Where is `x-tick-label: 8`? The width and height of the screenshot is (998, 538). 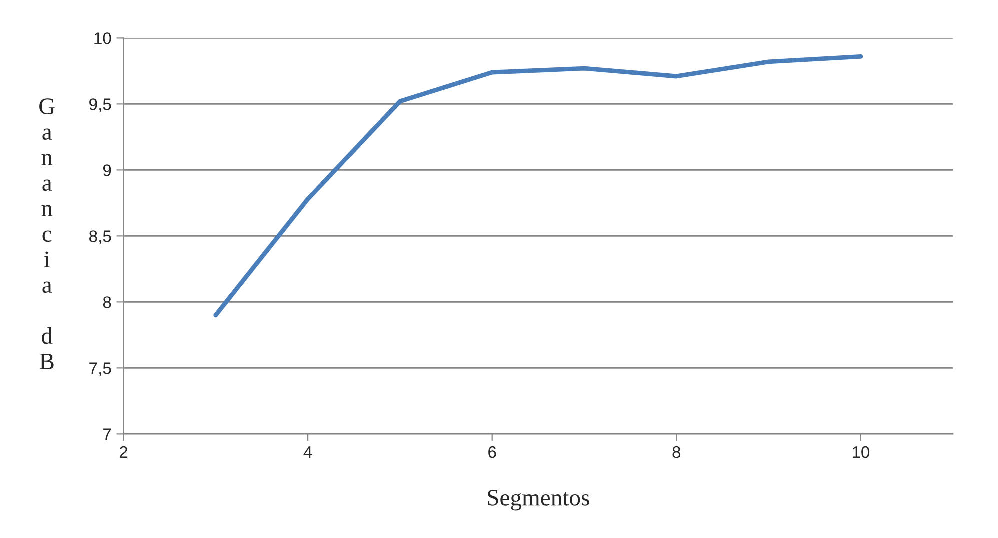 x-tick-label: 8 is located at coordinates (676, 452).